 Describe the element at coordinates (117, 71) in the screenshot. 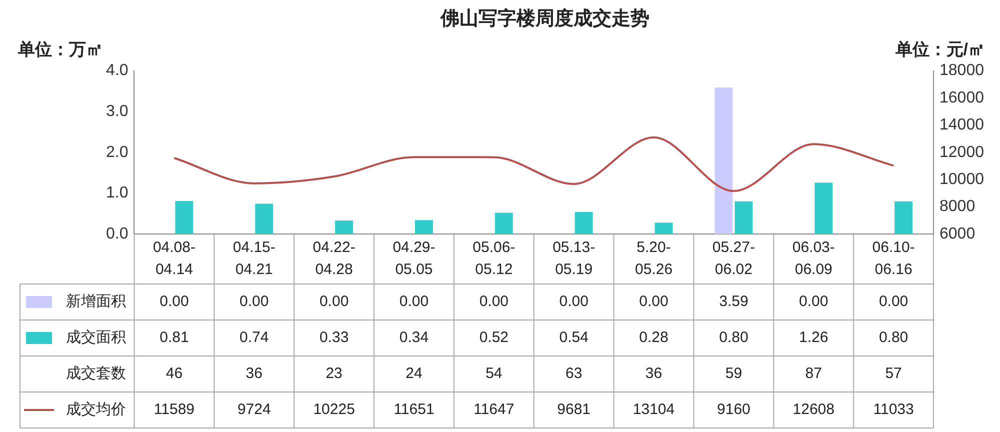

I see `y-tick-label: 4.0` at that location.